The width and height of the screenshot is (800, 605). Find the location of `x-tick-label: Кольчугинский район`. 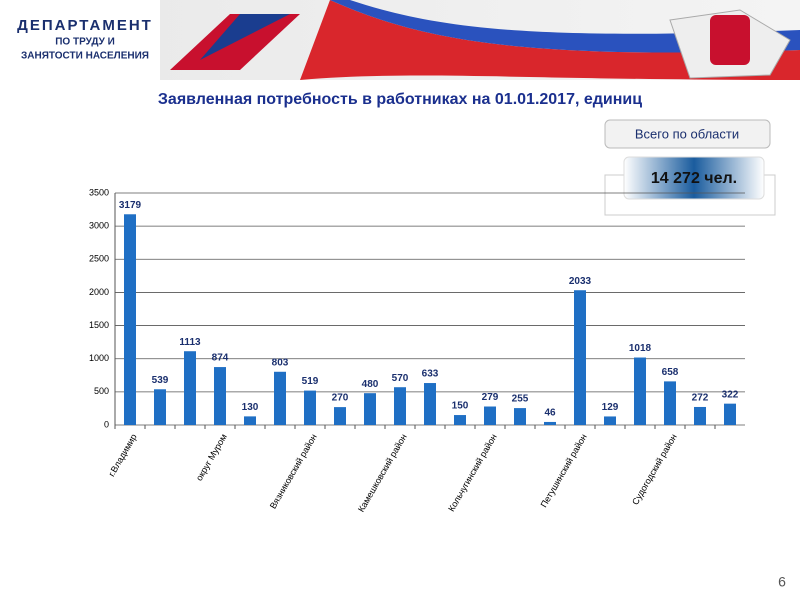

x-tick-label: Кольчугинский район is located at coordinates (472, 472).